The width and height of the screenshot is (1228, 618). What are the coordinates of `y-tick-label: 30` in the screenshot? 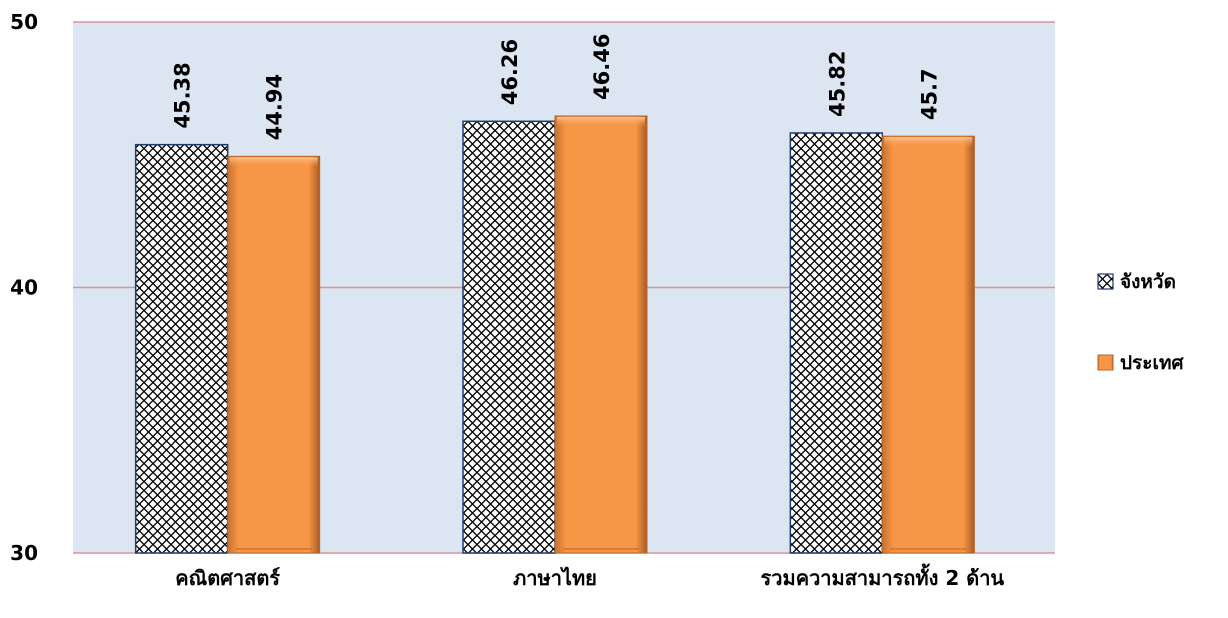 It's located at (24, 553).